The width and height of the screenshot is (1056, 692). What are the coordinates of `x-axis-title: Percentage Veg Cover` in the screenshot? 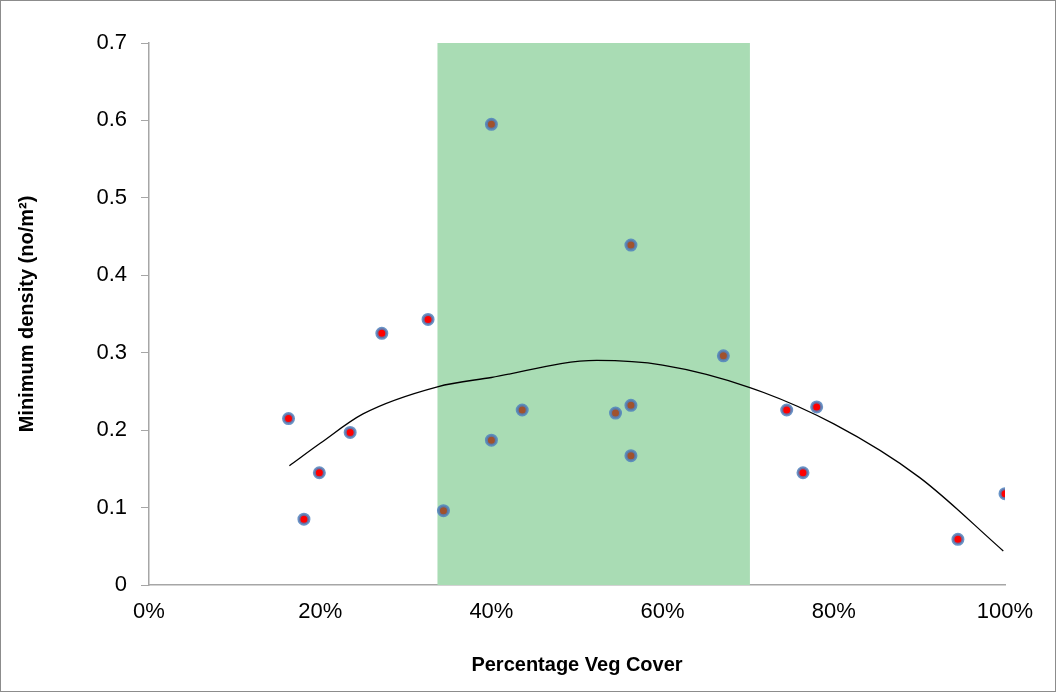 It's located at (577, 663).